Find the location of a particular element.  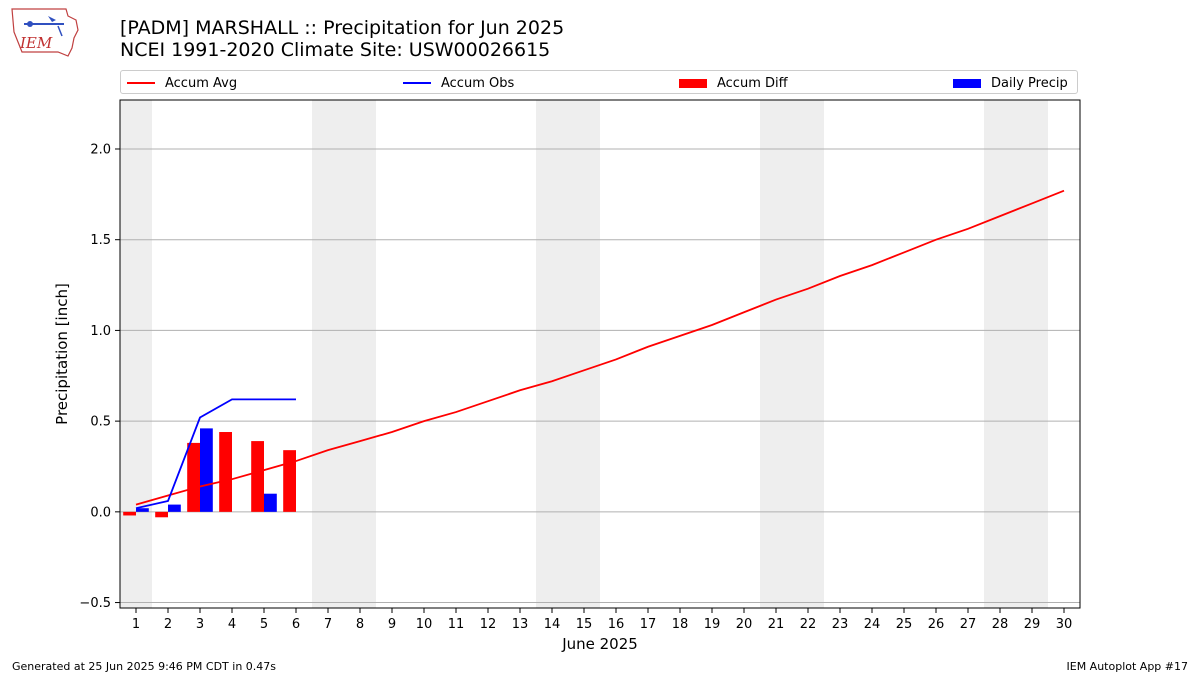

x-tick-label-13: 13 is located at coordinates (520, 624).